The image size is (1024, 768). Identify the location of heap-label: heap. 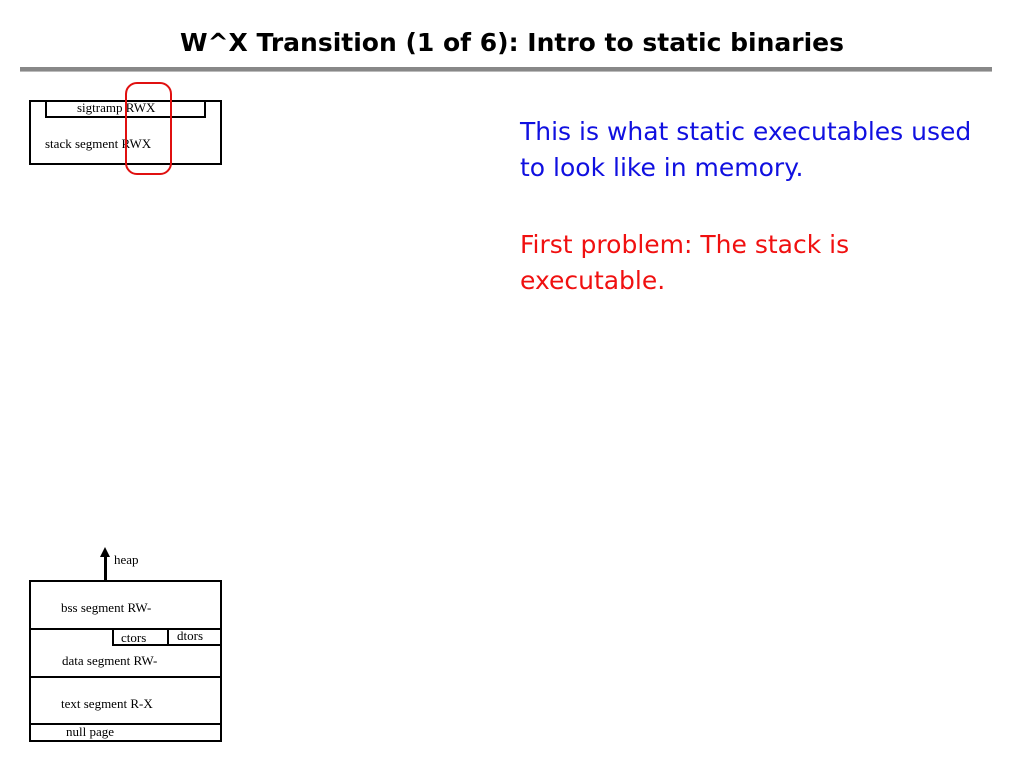
(126, 559).